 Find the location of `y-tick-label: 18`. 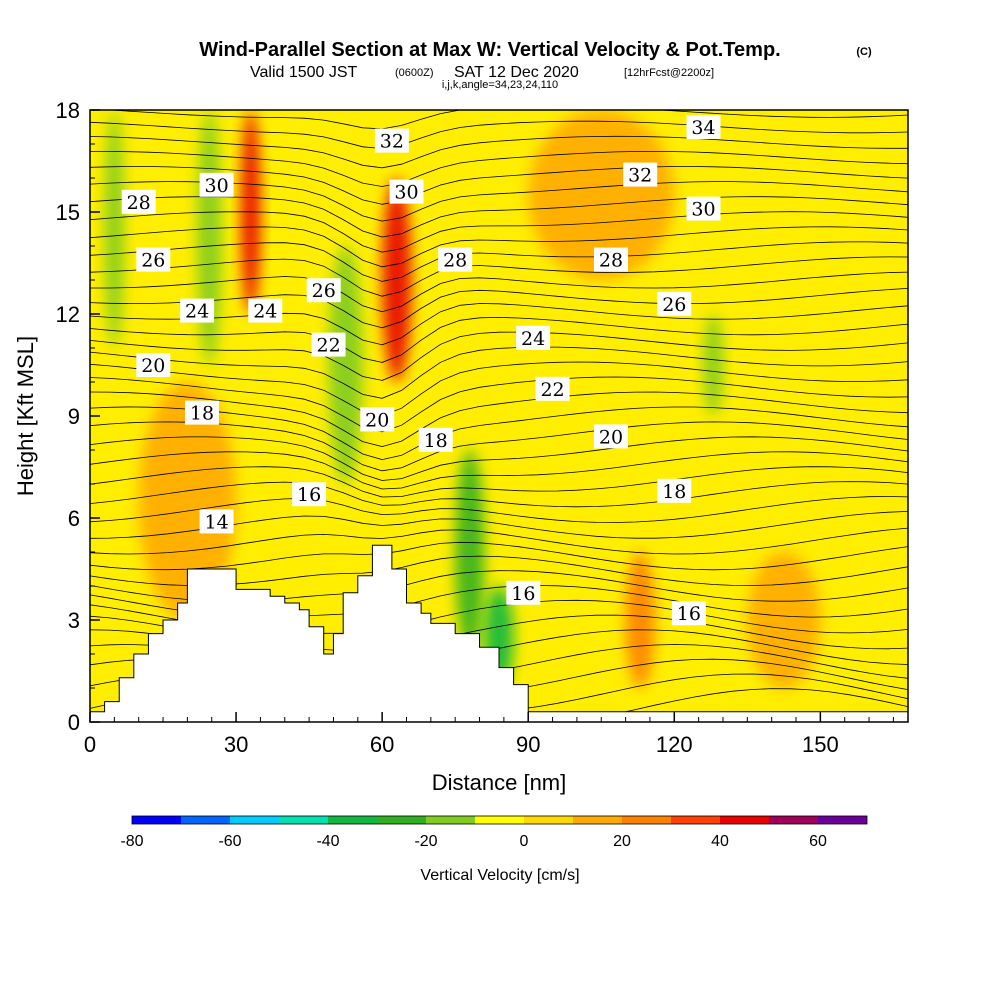

y-tick-label: 18 is located at coordinates (68, 110).